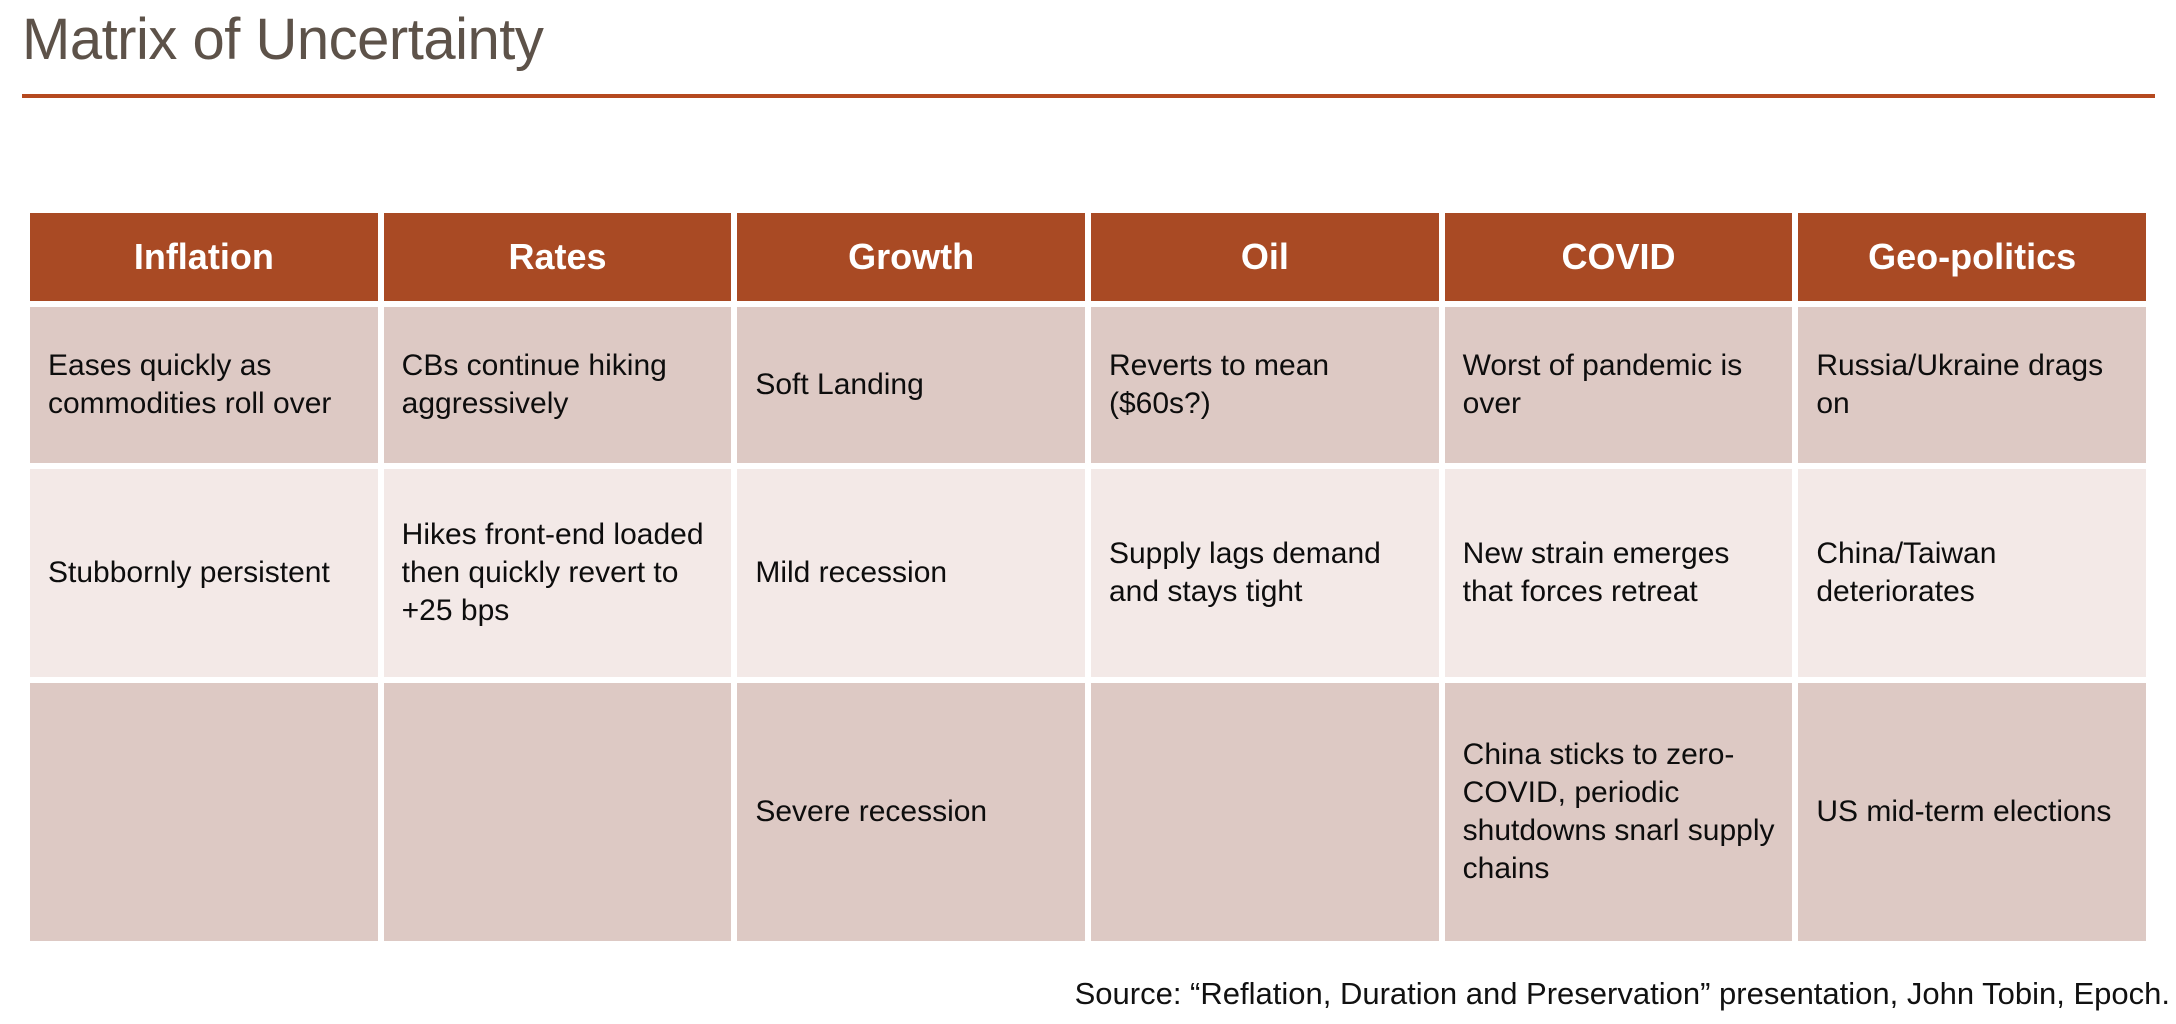 Image resolution: width=2176 pixels, height=1024 pixels. I want to click on cell-r3-rates, so click(557, 812).